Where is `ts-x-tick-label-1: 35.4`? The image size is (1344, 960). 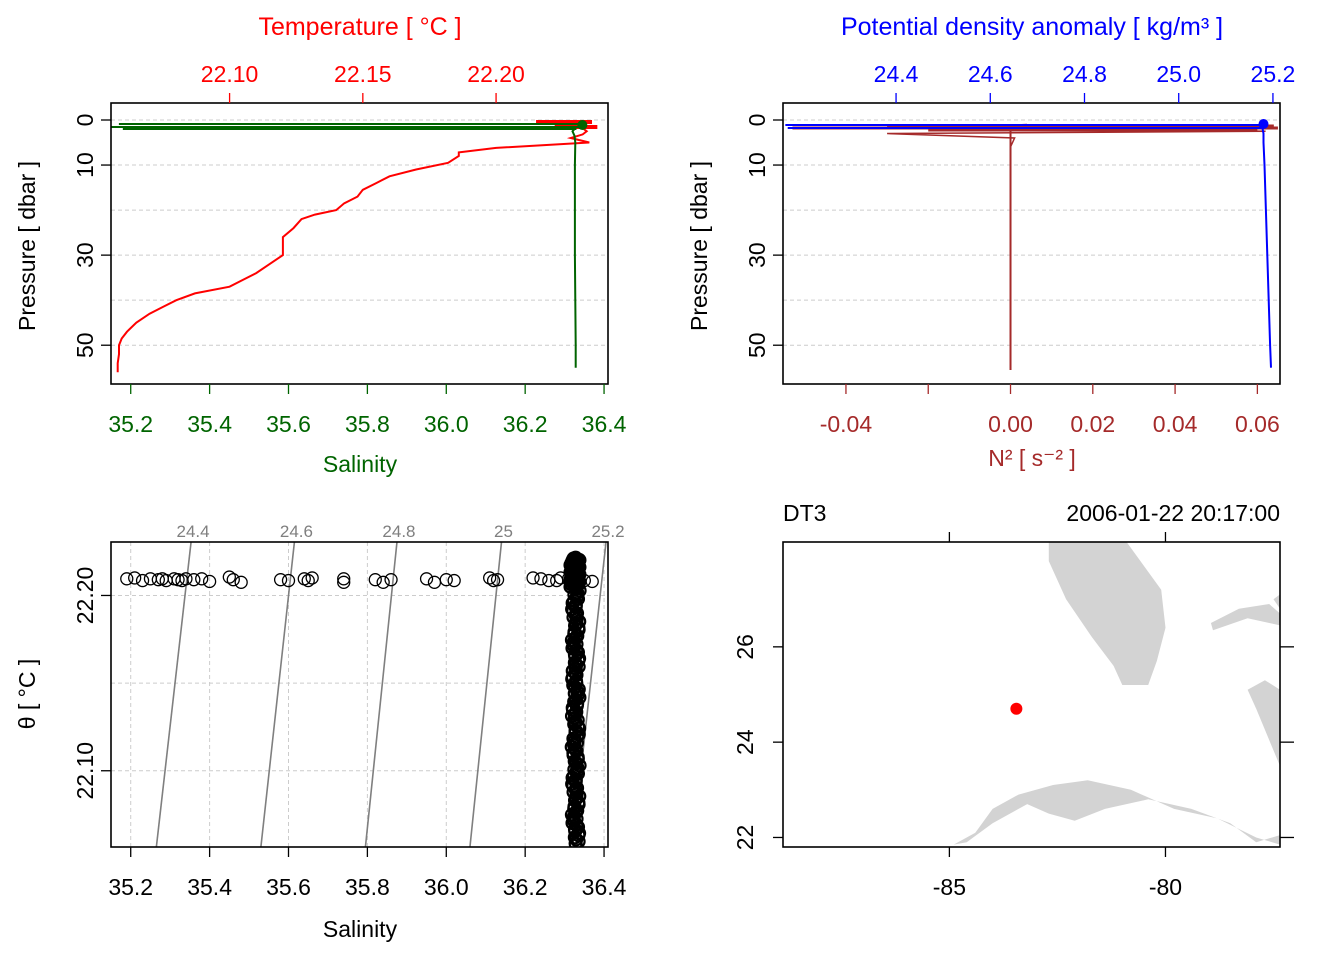 ts-x-tick-label-1: 35.4 is located at coordinates (209, 887).